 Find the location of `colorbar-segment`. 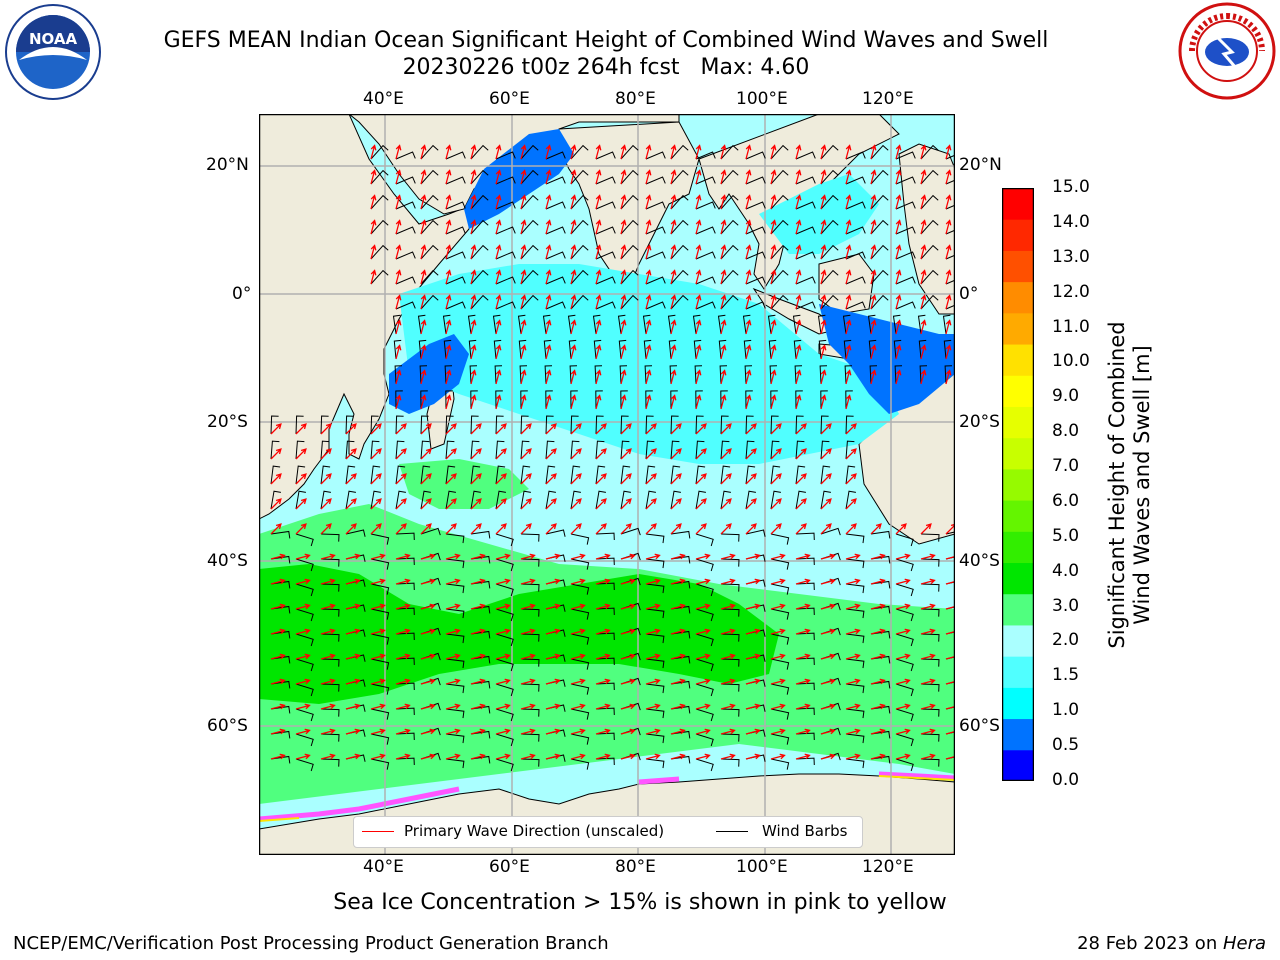

colorbar-segment is located at coordinates (1018, 672).